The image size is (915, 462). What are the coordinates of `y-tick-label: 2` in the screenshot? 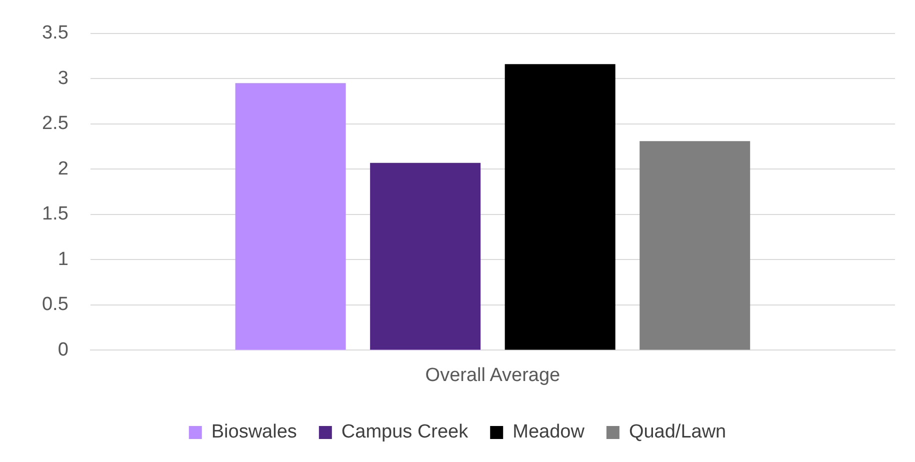 It's located at (63, 169).